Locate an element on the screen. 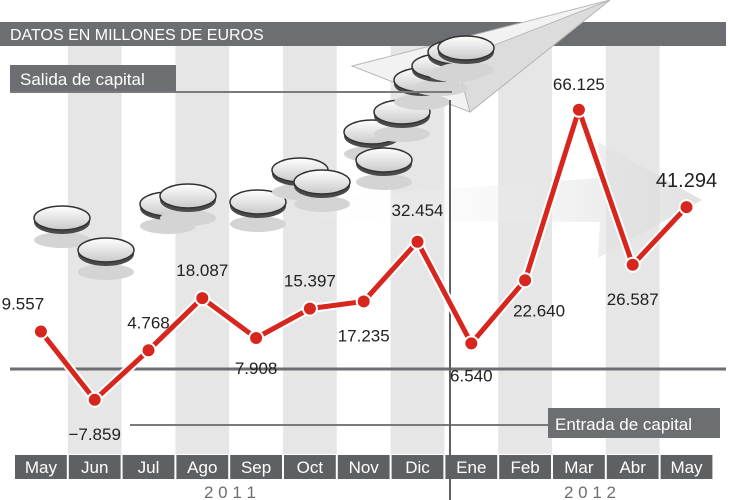  inflow-label-box is located at coordinates (634, 423).